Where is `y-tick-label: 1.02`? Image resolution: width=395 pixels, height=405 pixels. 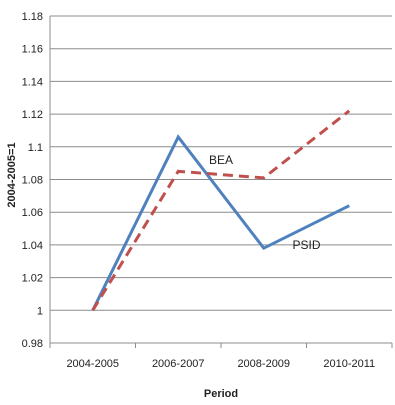
y-tick-label: 1.02 is located at coordinates (32, 279).